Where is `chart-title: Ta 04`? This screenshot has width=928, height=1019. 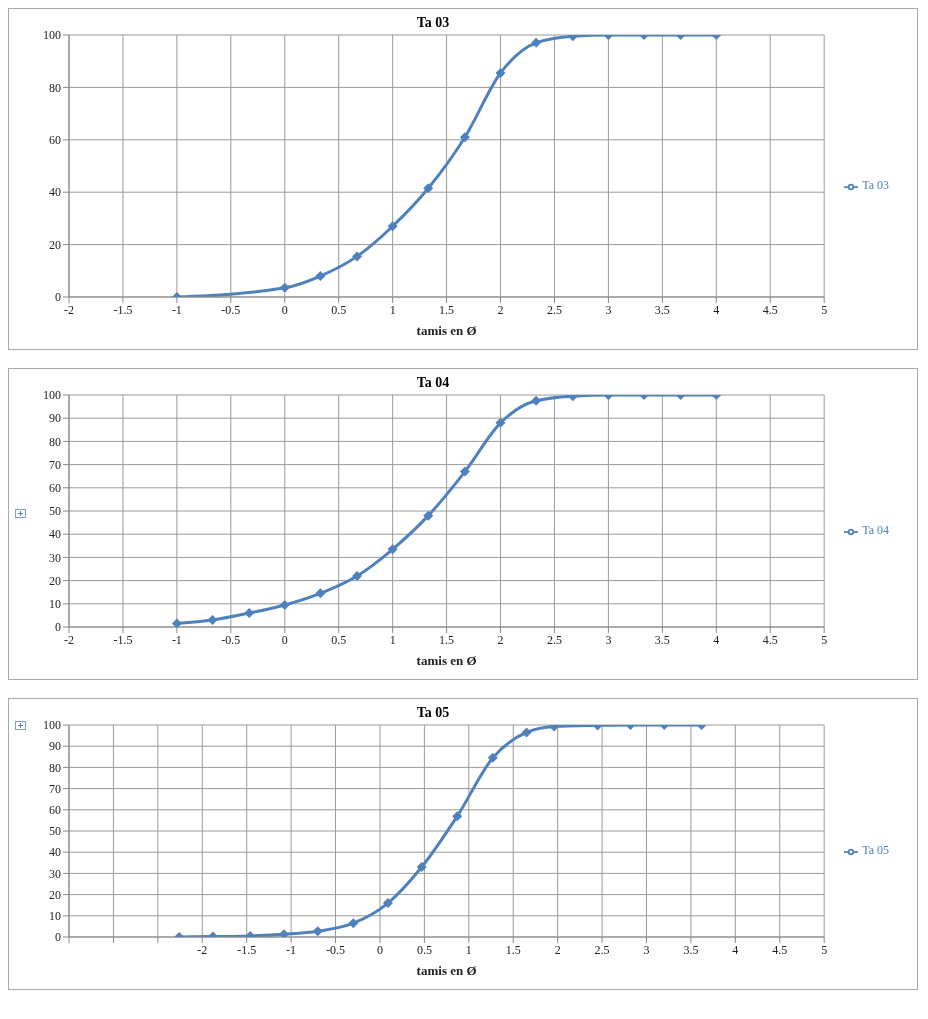 chart-title: Ta 04 is located at coordinates (433, 382).